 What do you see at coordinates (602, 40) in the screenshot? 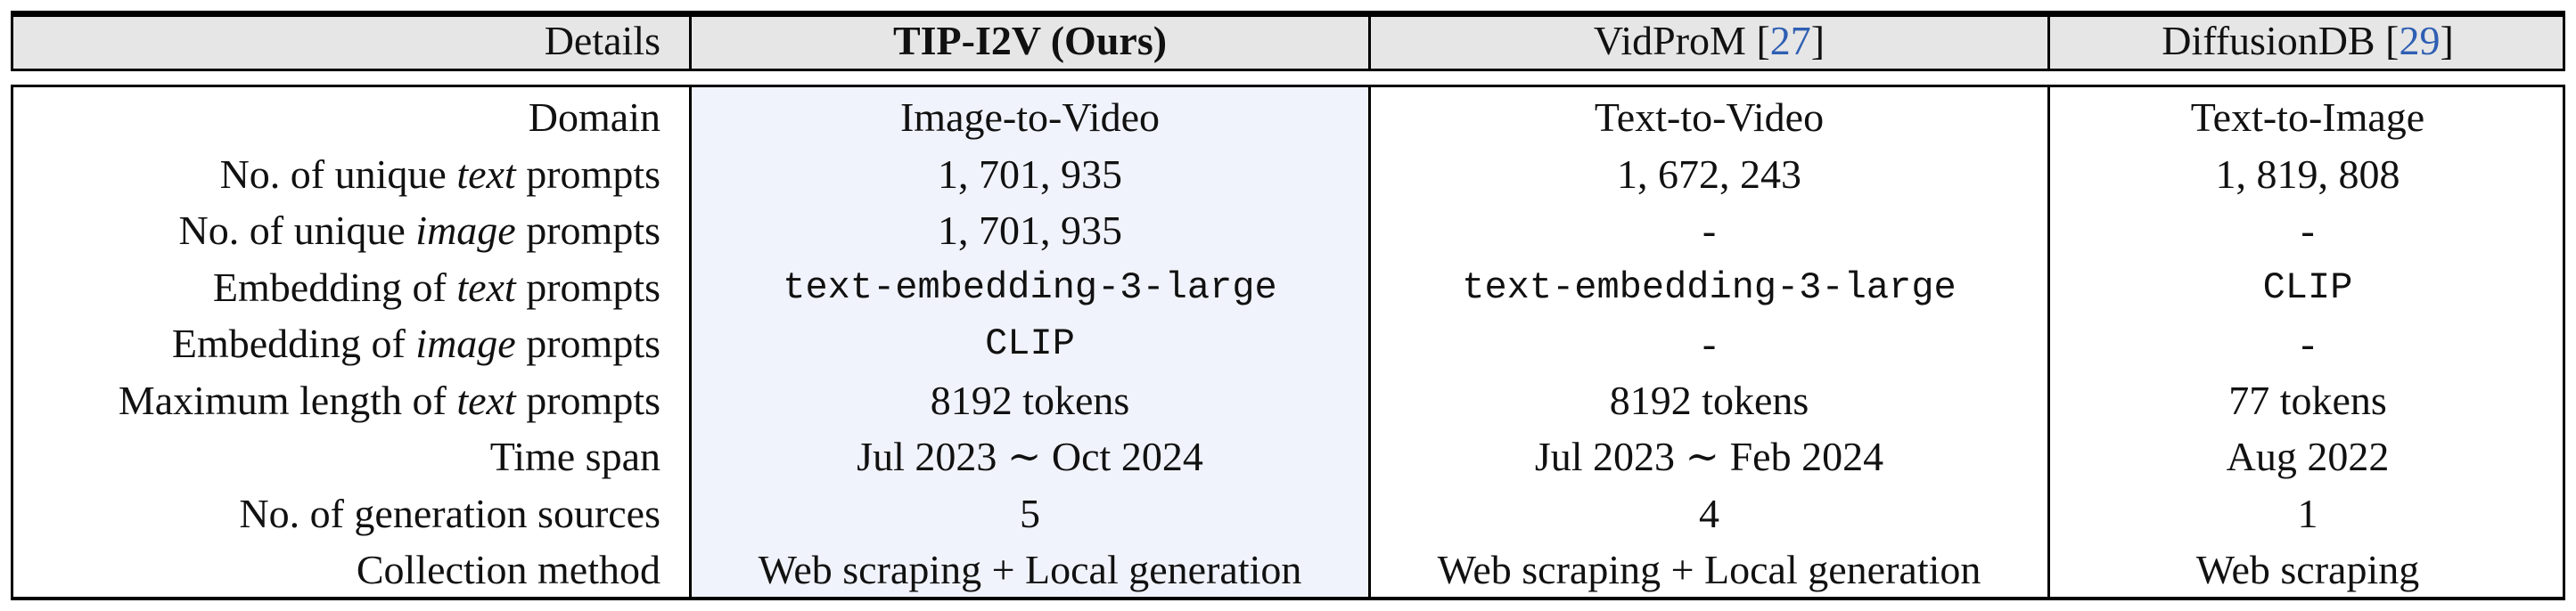
I see `header-details: Details` at bounding box center [602, 40].